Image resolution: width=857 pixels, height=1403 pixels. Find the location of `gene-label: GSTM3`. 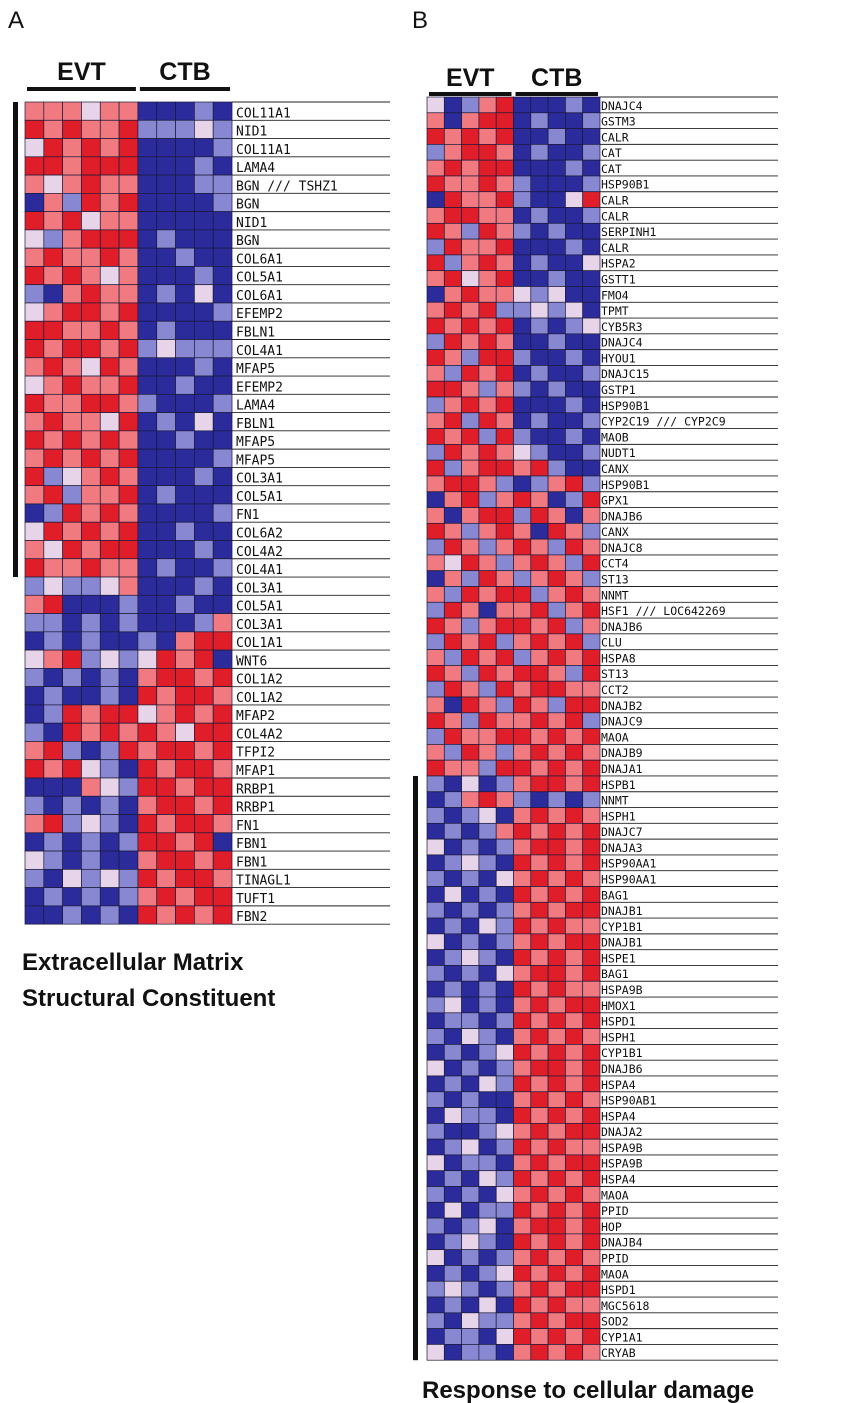

gene-label: GSTM3 is located at coordinates (618, 122).